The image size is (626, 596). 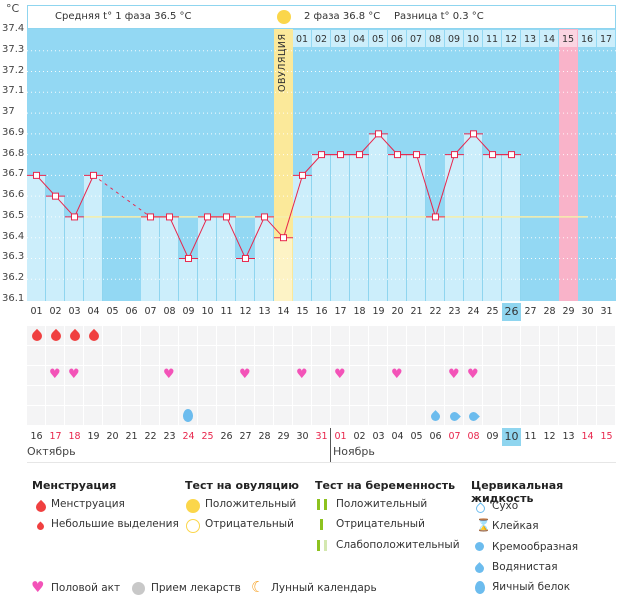 What do you see at coordinates (454, 436) in the screenshot?
I see `calendar-date-label: 07` at bounding box center [454, 436].